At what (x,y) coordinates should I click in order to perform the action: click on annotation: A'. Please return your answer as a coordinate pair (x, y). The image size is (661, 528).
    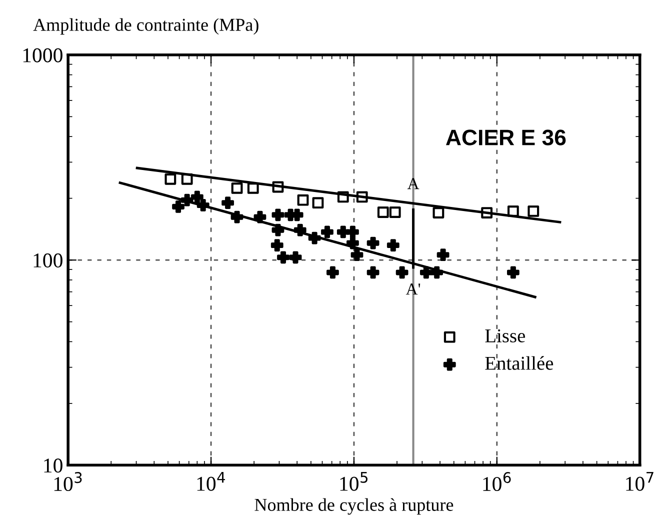
    Looking at the image, I should click on (413, 289).